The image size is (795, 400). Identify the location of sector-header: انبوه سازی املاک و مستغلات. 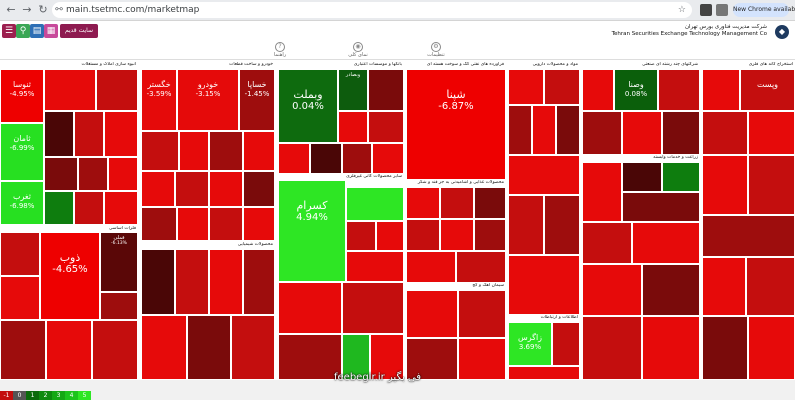
(69, 65).